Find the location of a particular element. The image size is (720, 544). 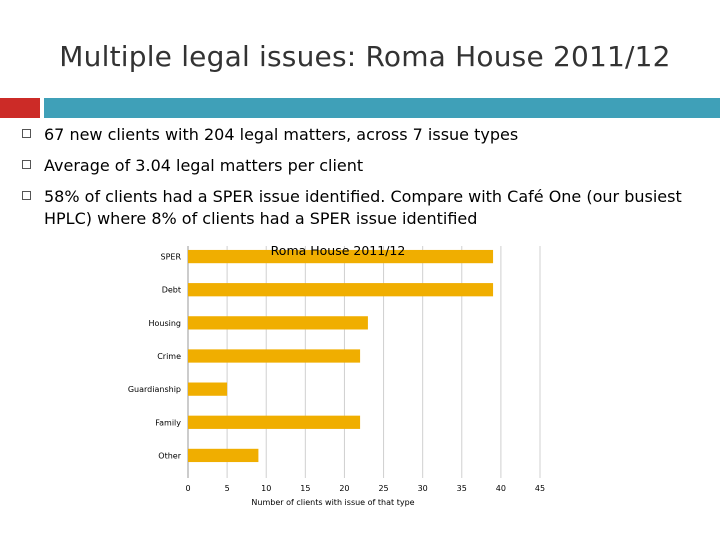

title-rule-teal is located at coordinates (382, 108).